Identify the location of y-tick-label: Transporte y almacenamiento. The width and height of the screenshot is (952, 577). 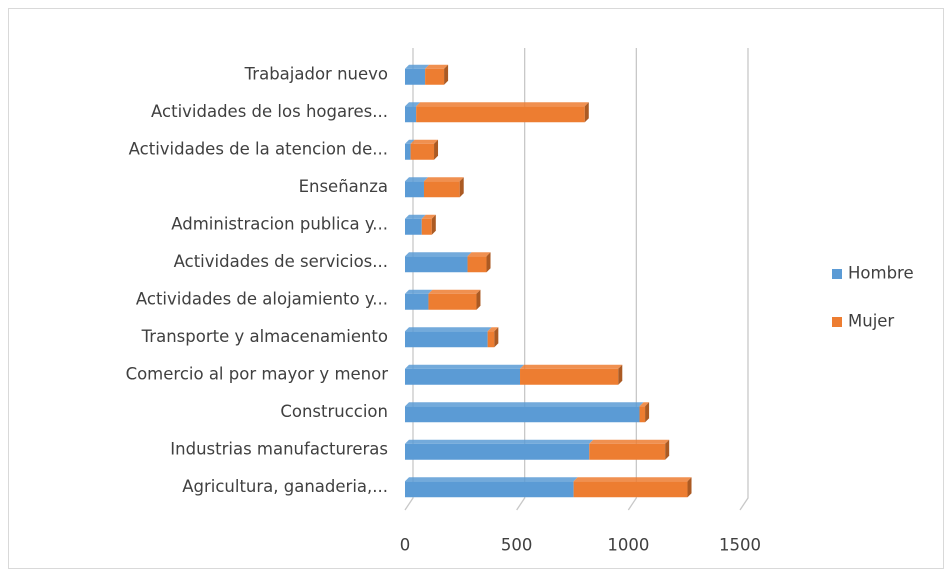
(264, 336).